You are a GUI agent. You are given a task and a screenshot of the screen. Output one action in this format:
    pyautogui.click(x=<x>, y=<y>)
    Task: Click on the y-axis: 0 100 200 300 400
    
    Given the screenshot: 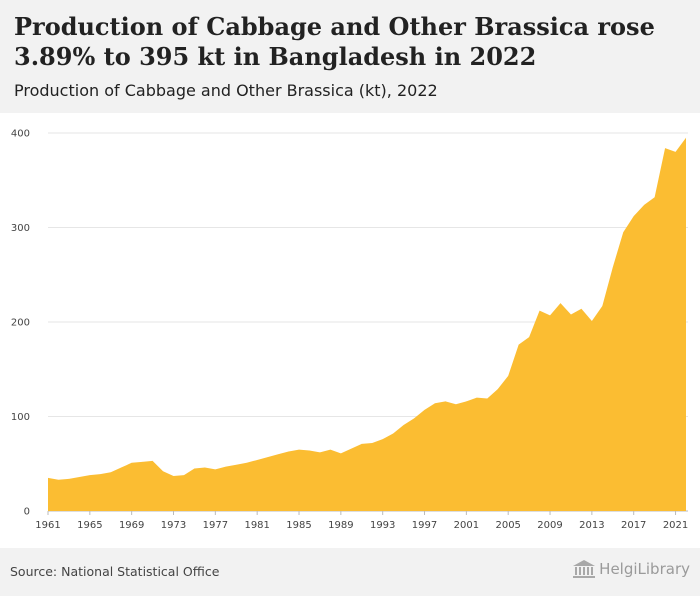 What is the action you would take?
    pyautogui.click(x=20, y=323)
    